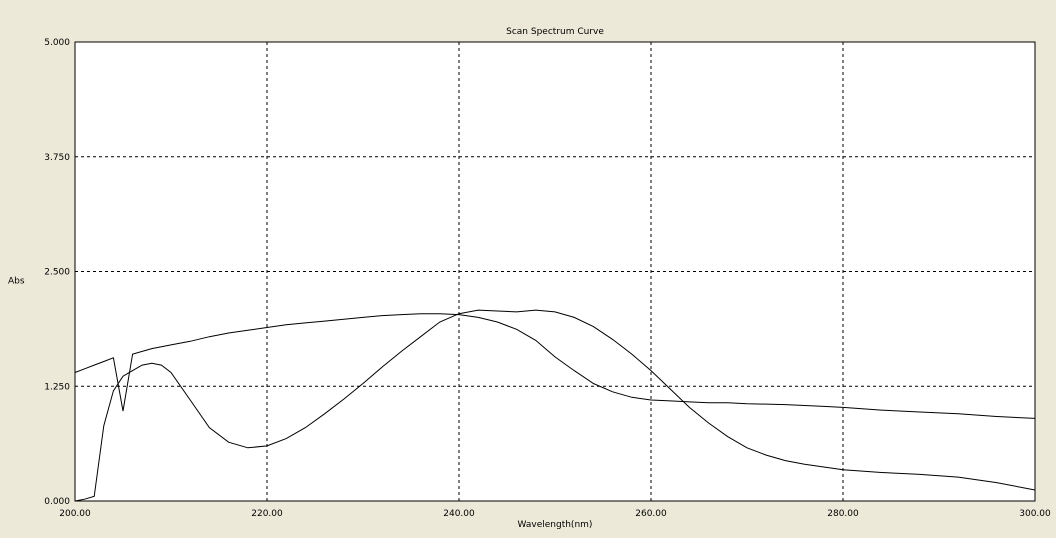 This screenshot has height=538, width=1056. What do you see at coordinates (651, 514) in the screenshot?
I see `x-tick-label: 260.00` at bounding box center [651, 514].